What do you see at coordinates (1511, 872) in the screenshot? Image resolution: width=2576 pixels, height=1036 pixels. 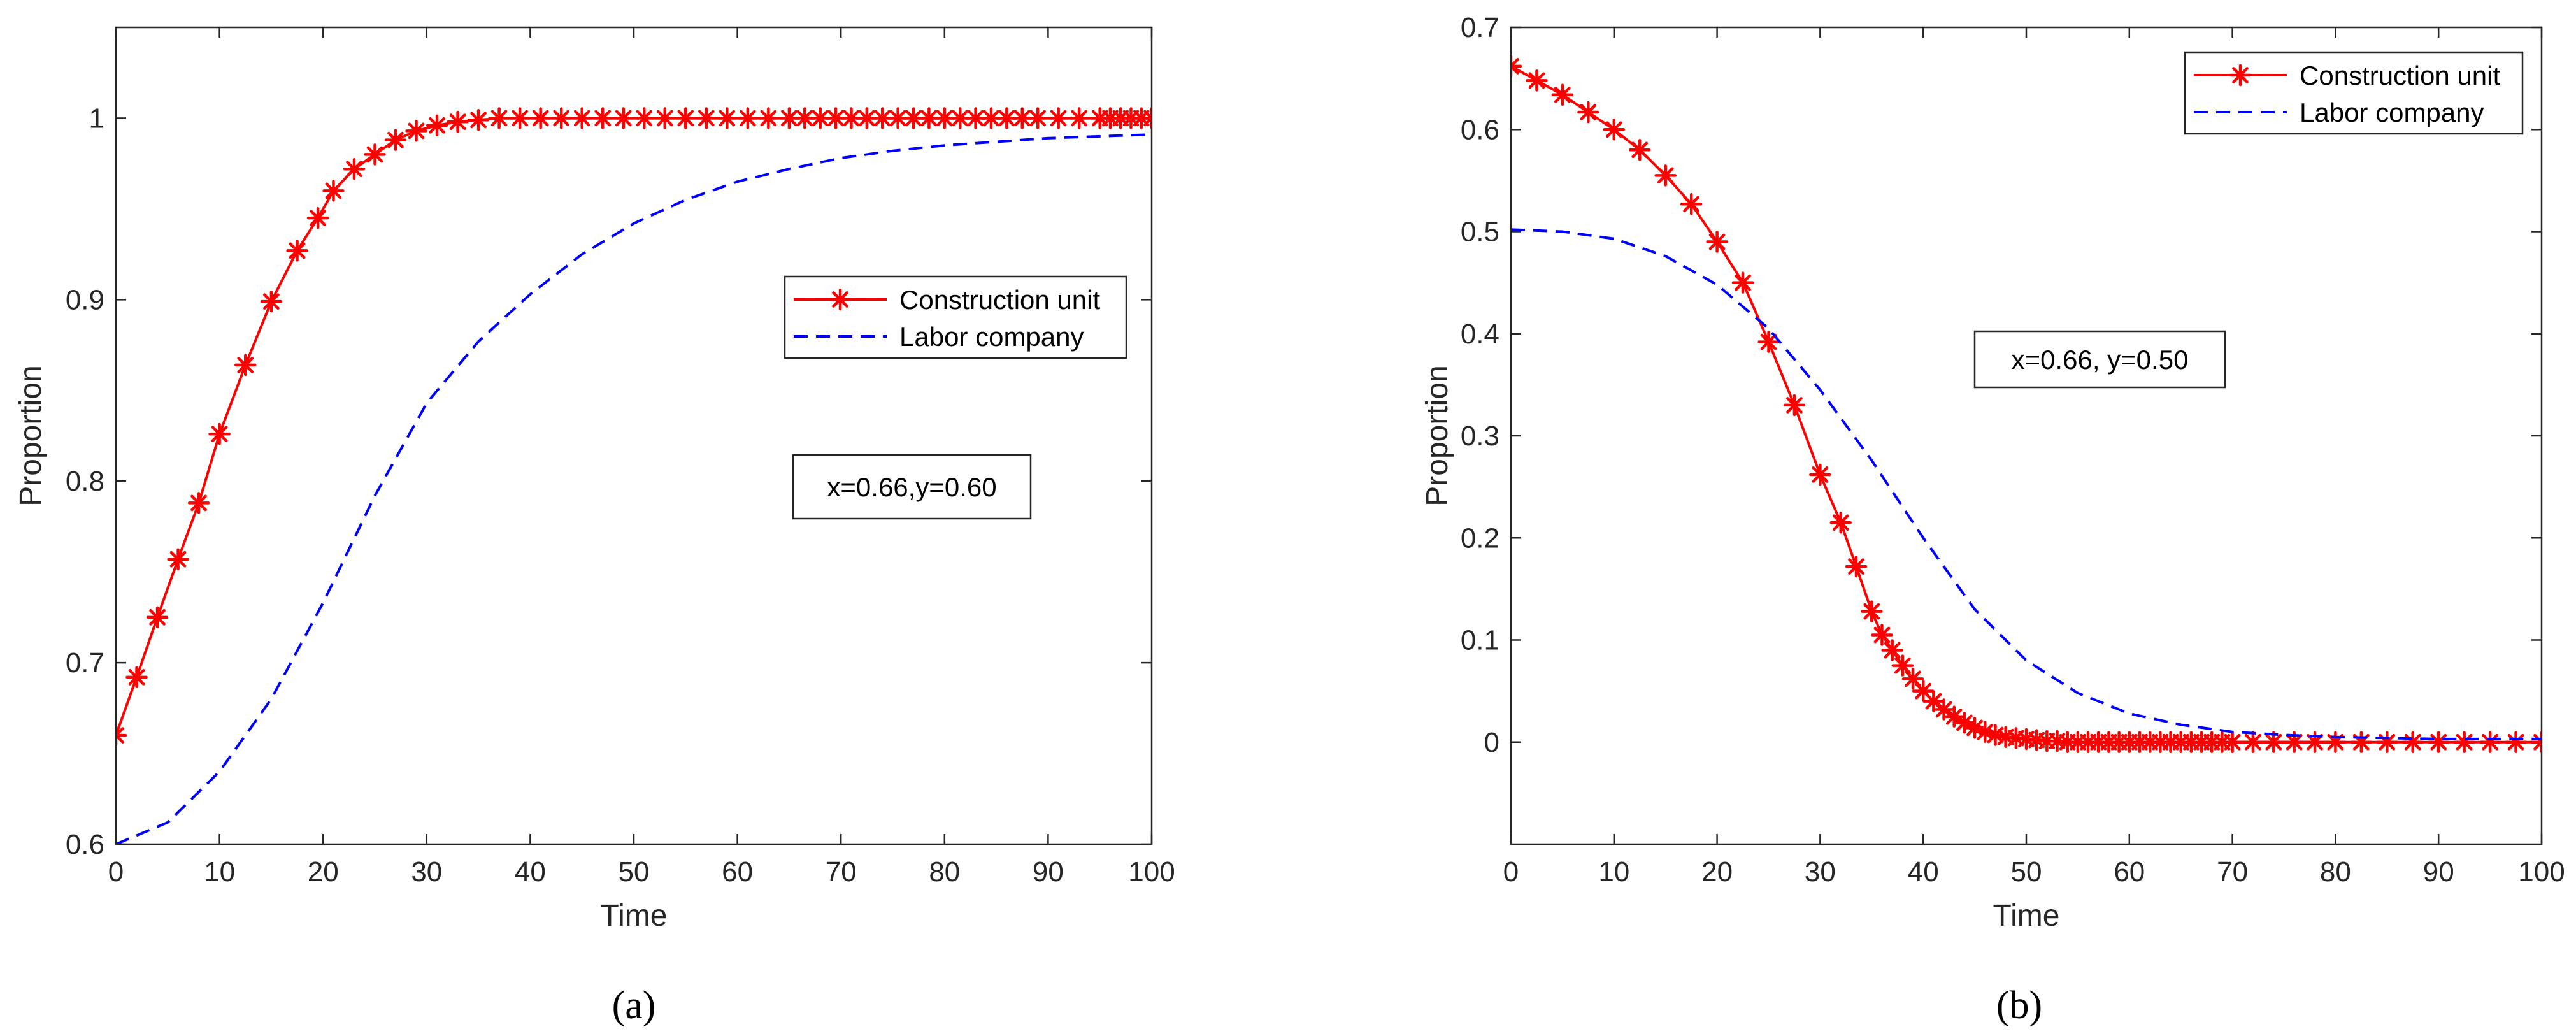 I see `chart-1-xtick-label-0: 0` at bounding box center [1511, 872].